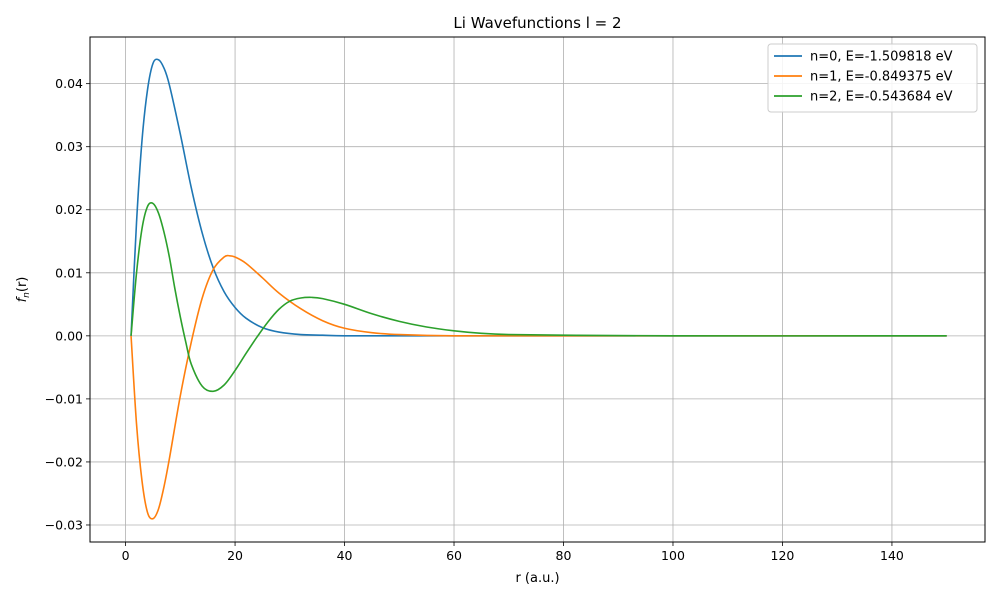 The width and height of the screenshot is (1000, 600). Describe the element at coordinates (69, 335) in the screenshot. I see `y-tick-label: 0.00` at that location.